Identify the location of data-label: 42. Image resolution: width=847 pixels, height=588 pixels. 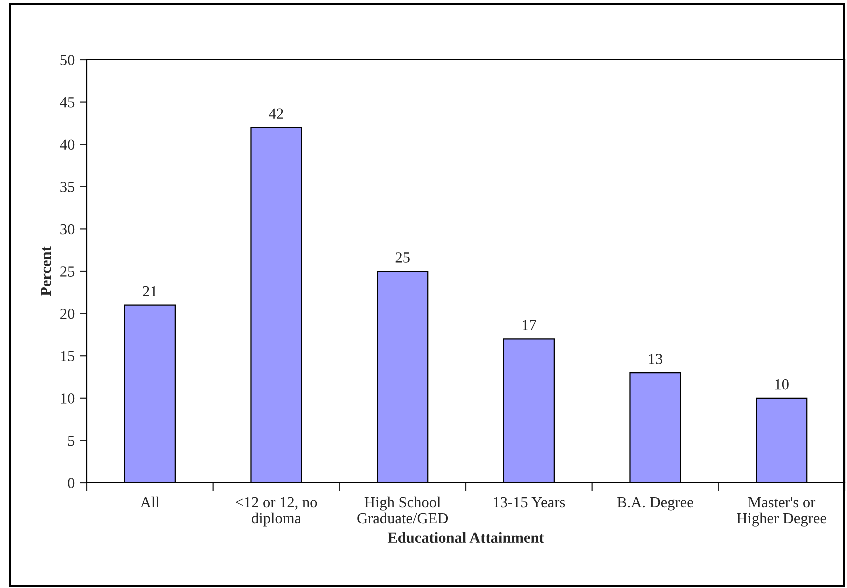
(276, 113).